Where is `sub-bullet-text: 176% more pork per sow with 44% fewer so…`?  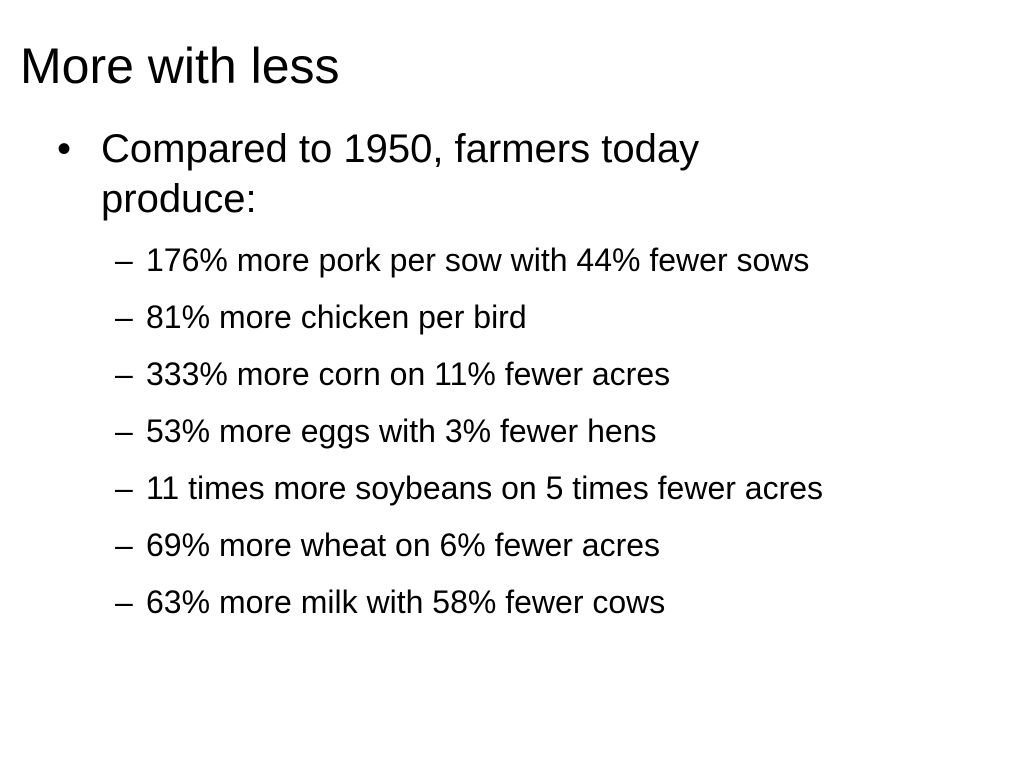 sub-bullet-text: 176% more pork per sow with 44% fewer so… is located at coordinates (478, 260).